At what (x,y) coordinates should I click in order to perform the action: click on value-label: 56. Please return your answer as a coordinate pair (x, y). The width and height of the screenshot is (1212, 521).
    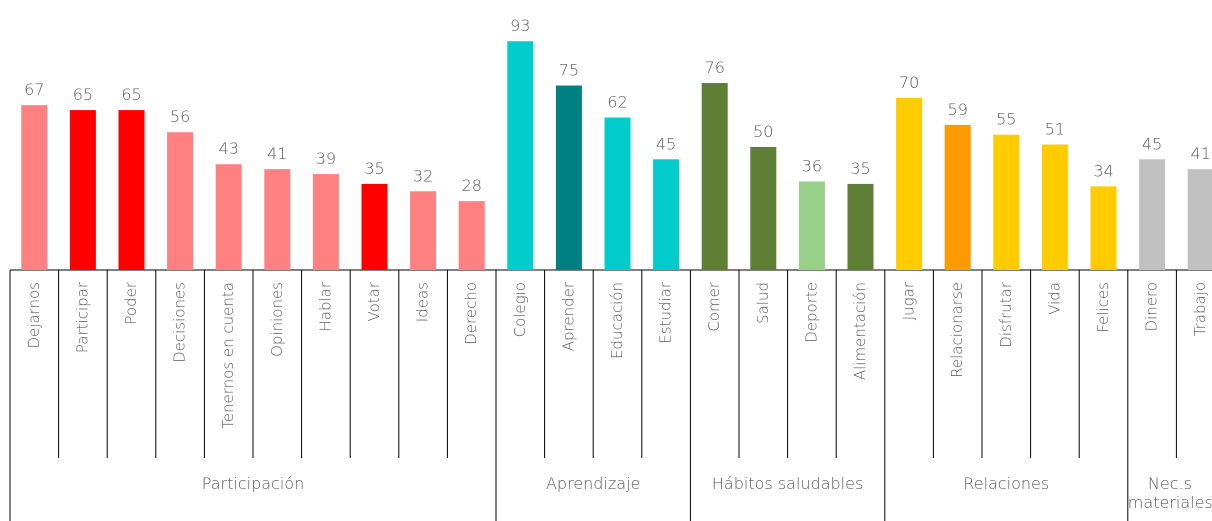
    Looking at the image, I should click on (180, 116).